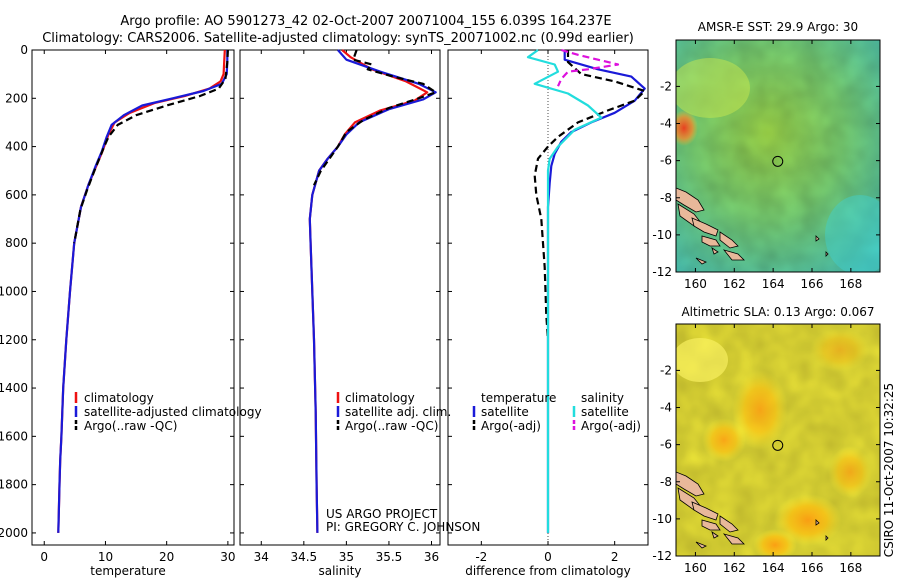 The width and height of the screenshot is (900, 580). Describe the element at coordinates (173, 412) in the screenshot. I see `legend-label-satellite: satellite-adjusted climatology` at that location.